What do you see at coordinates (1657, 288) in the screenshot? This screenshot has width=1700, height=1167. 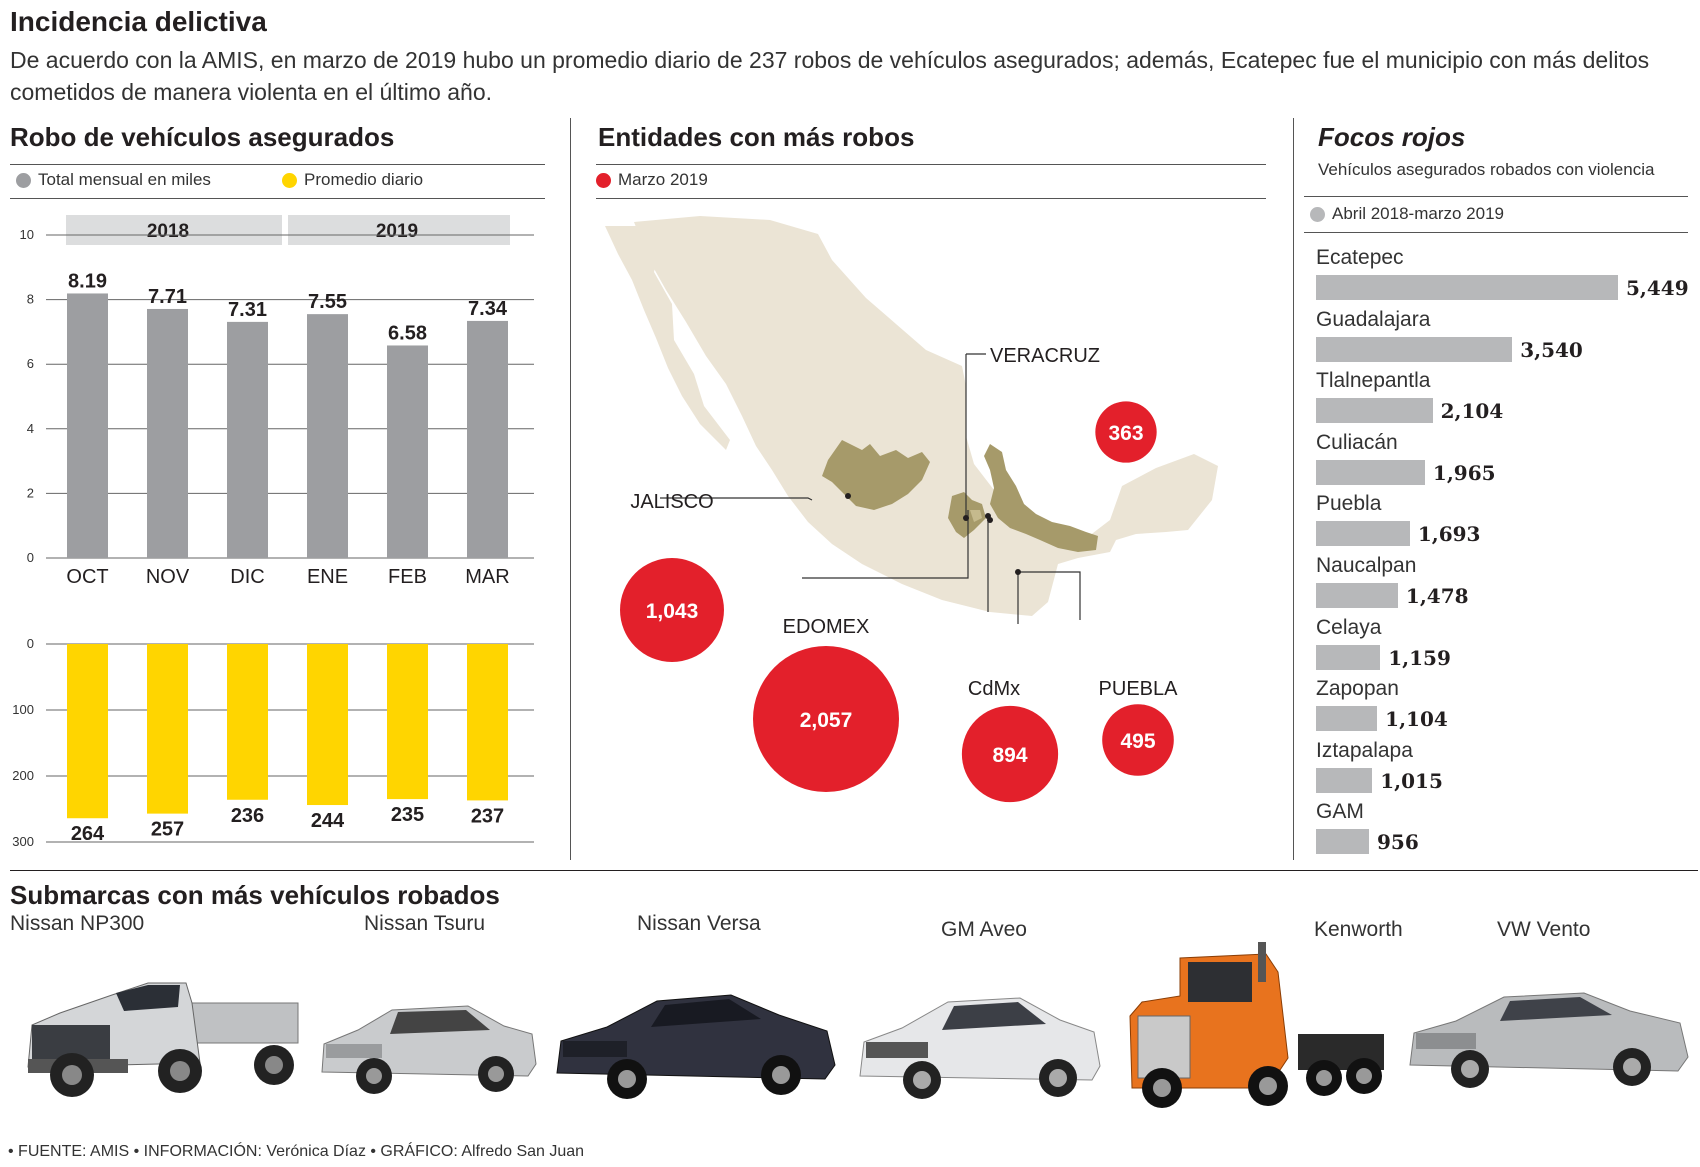 I see `rank-value-label: 5,449` at bounding box center [1657, 288].